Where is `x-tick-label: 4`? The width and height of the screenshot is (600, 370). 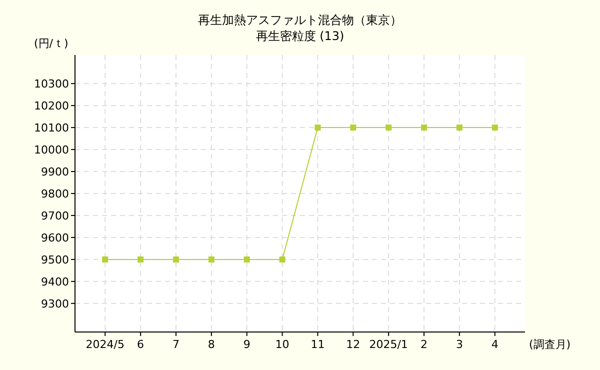
x-tick-label: 4 is located at coordinates (494, 344).